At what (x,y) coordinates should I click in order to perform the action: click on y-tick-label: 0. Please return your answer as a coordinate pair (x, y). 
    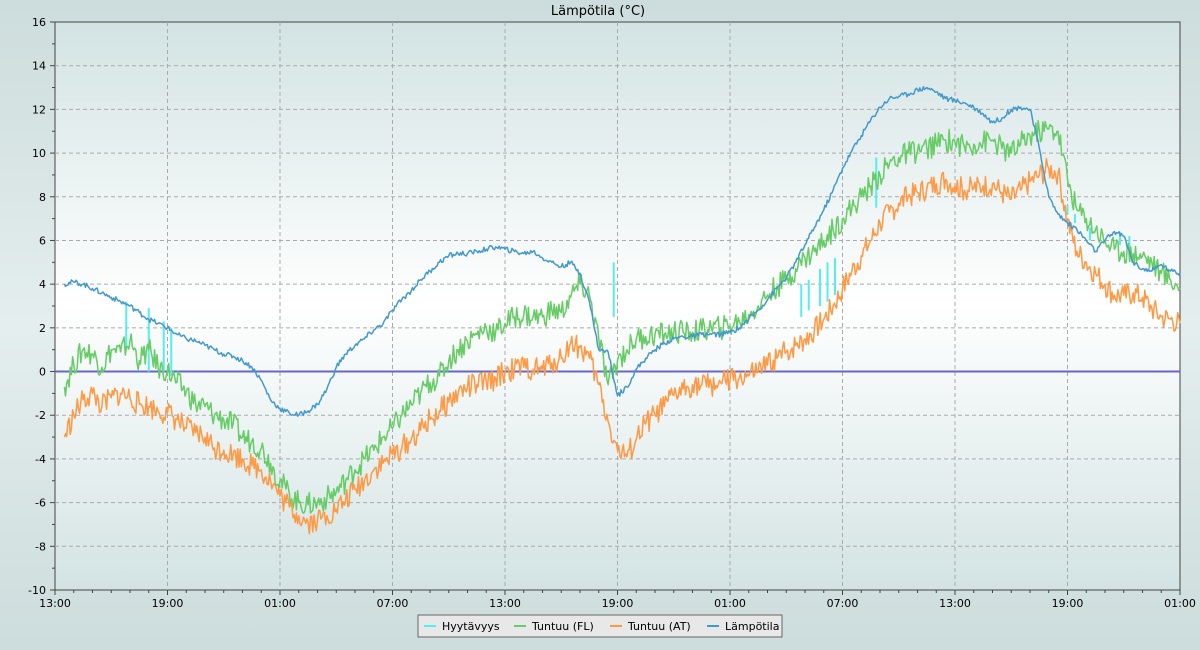
    Looking at the image, I should click on (42, 372).